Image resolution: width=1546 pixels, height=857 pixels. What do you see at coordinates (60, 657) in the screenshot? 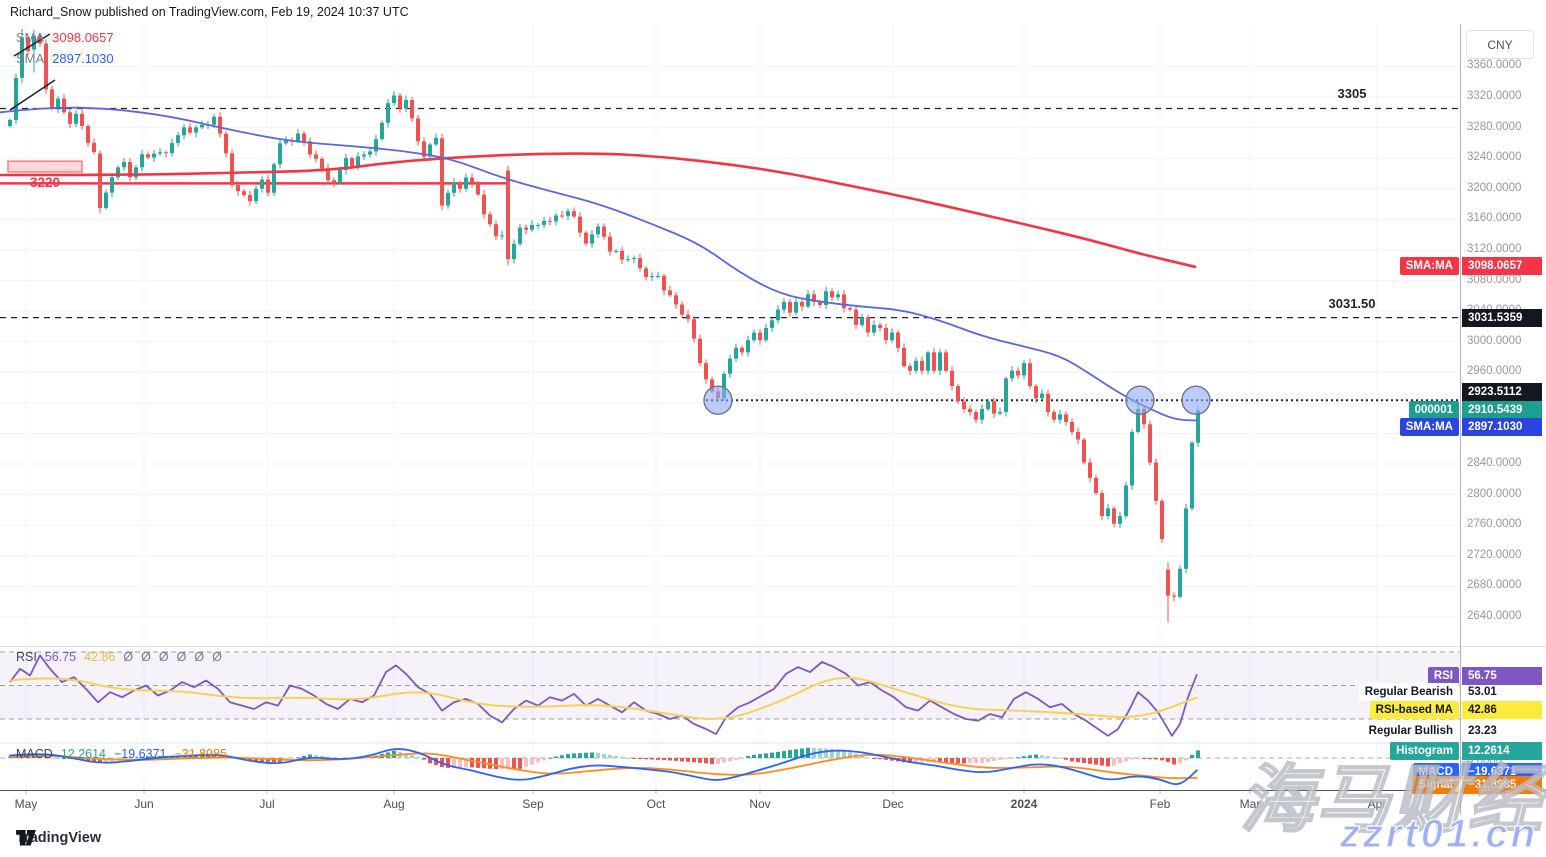
I see `rsi-legend-value: 56.75` at bounding box center [60, 657].